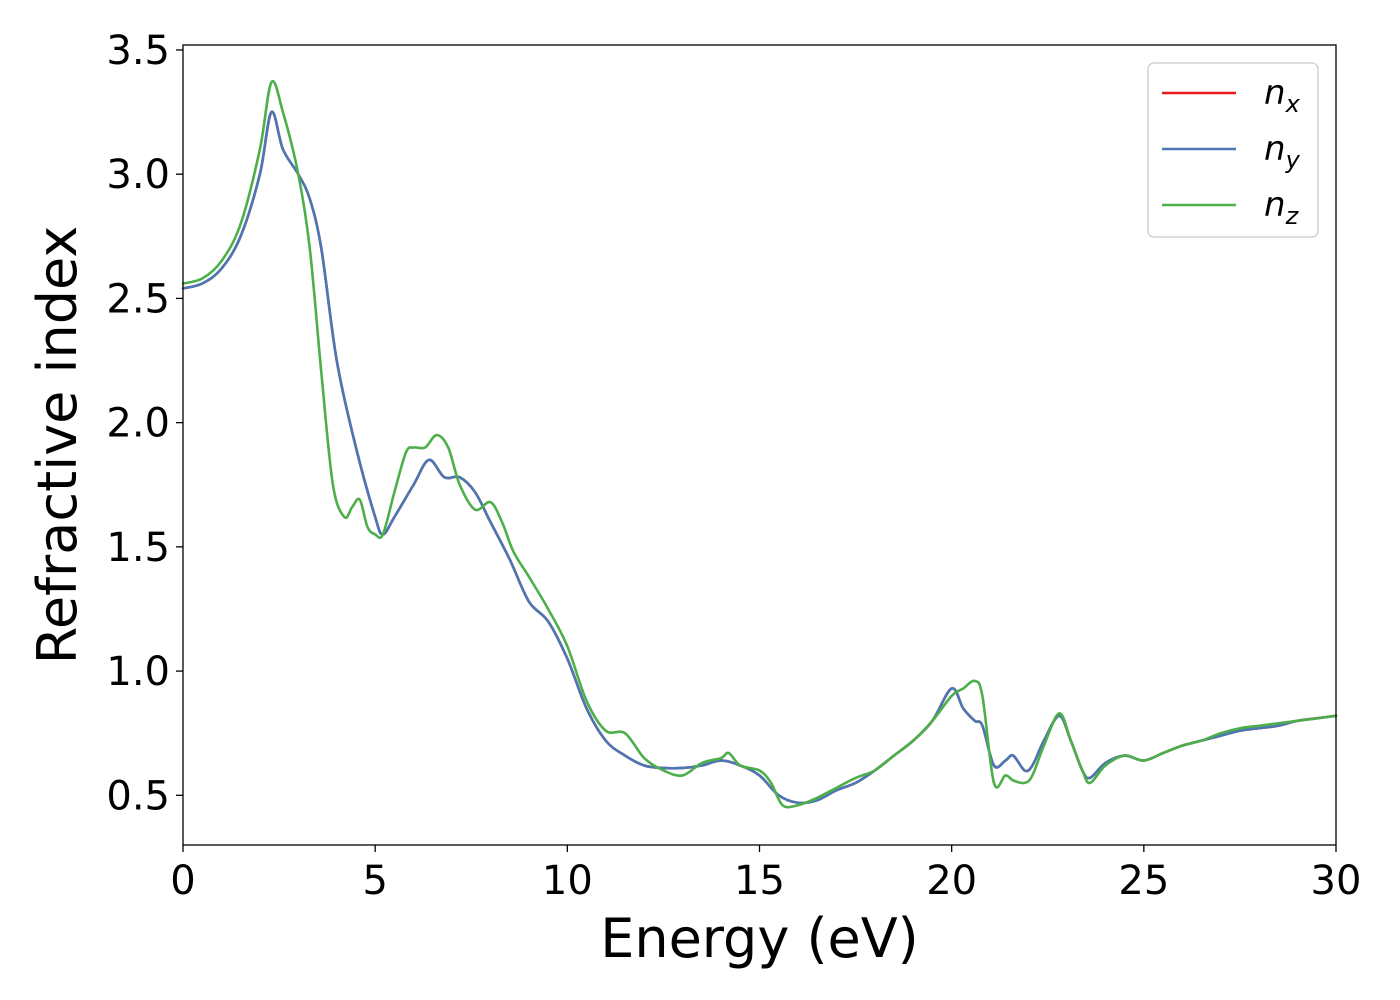  I want to click on x-tick-label: 0, so click(182, 881).